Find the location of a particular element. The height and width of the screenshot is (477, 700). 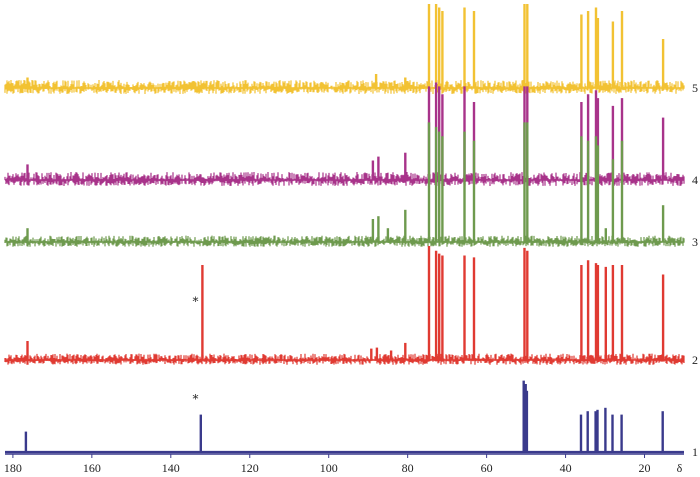

x-tick-label-160: 160 is located at coordinates (92, 468).